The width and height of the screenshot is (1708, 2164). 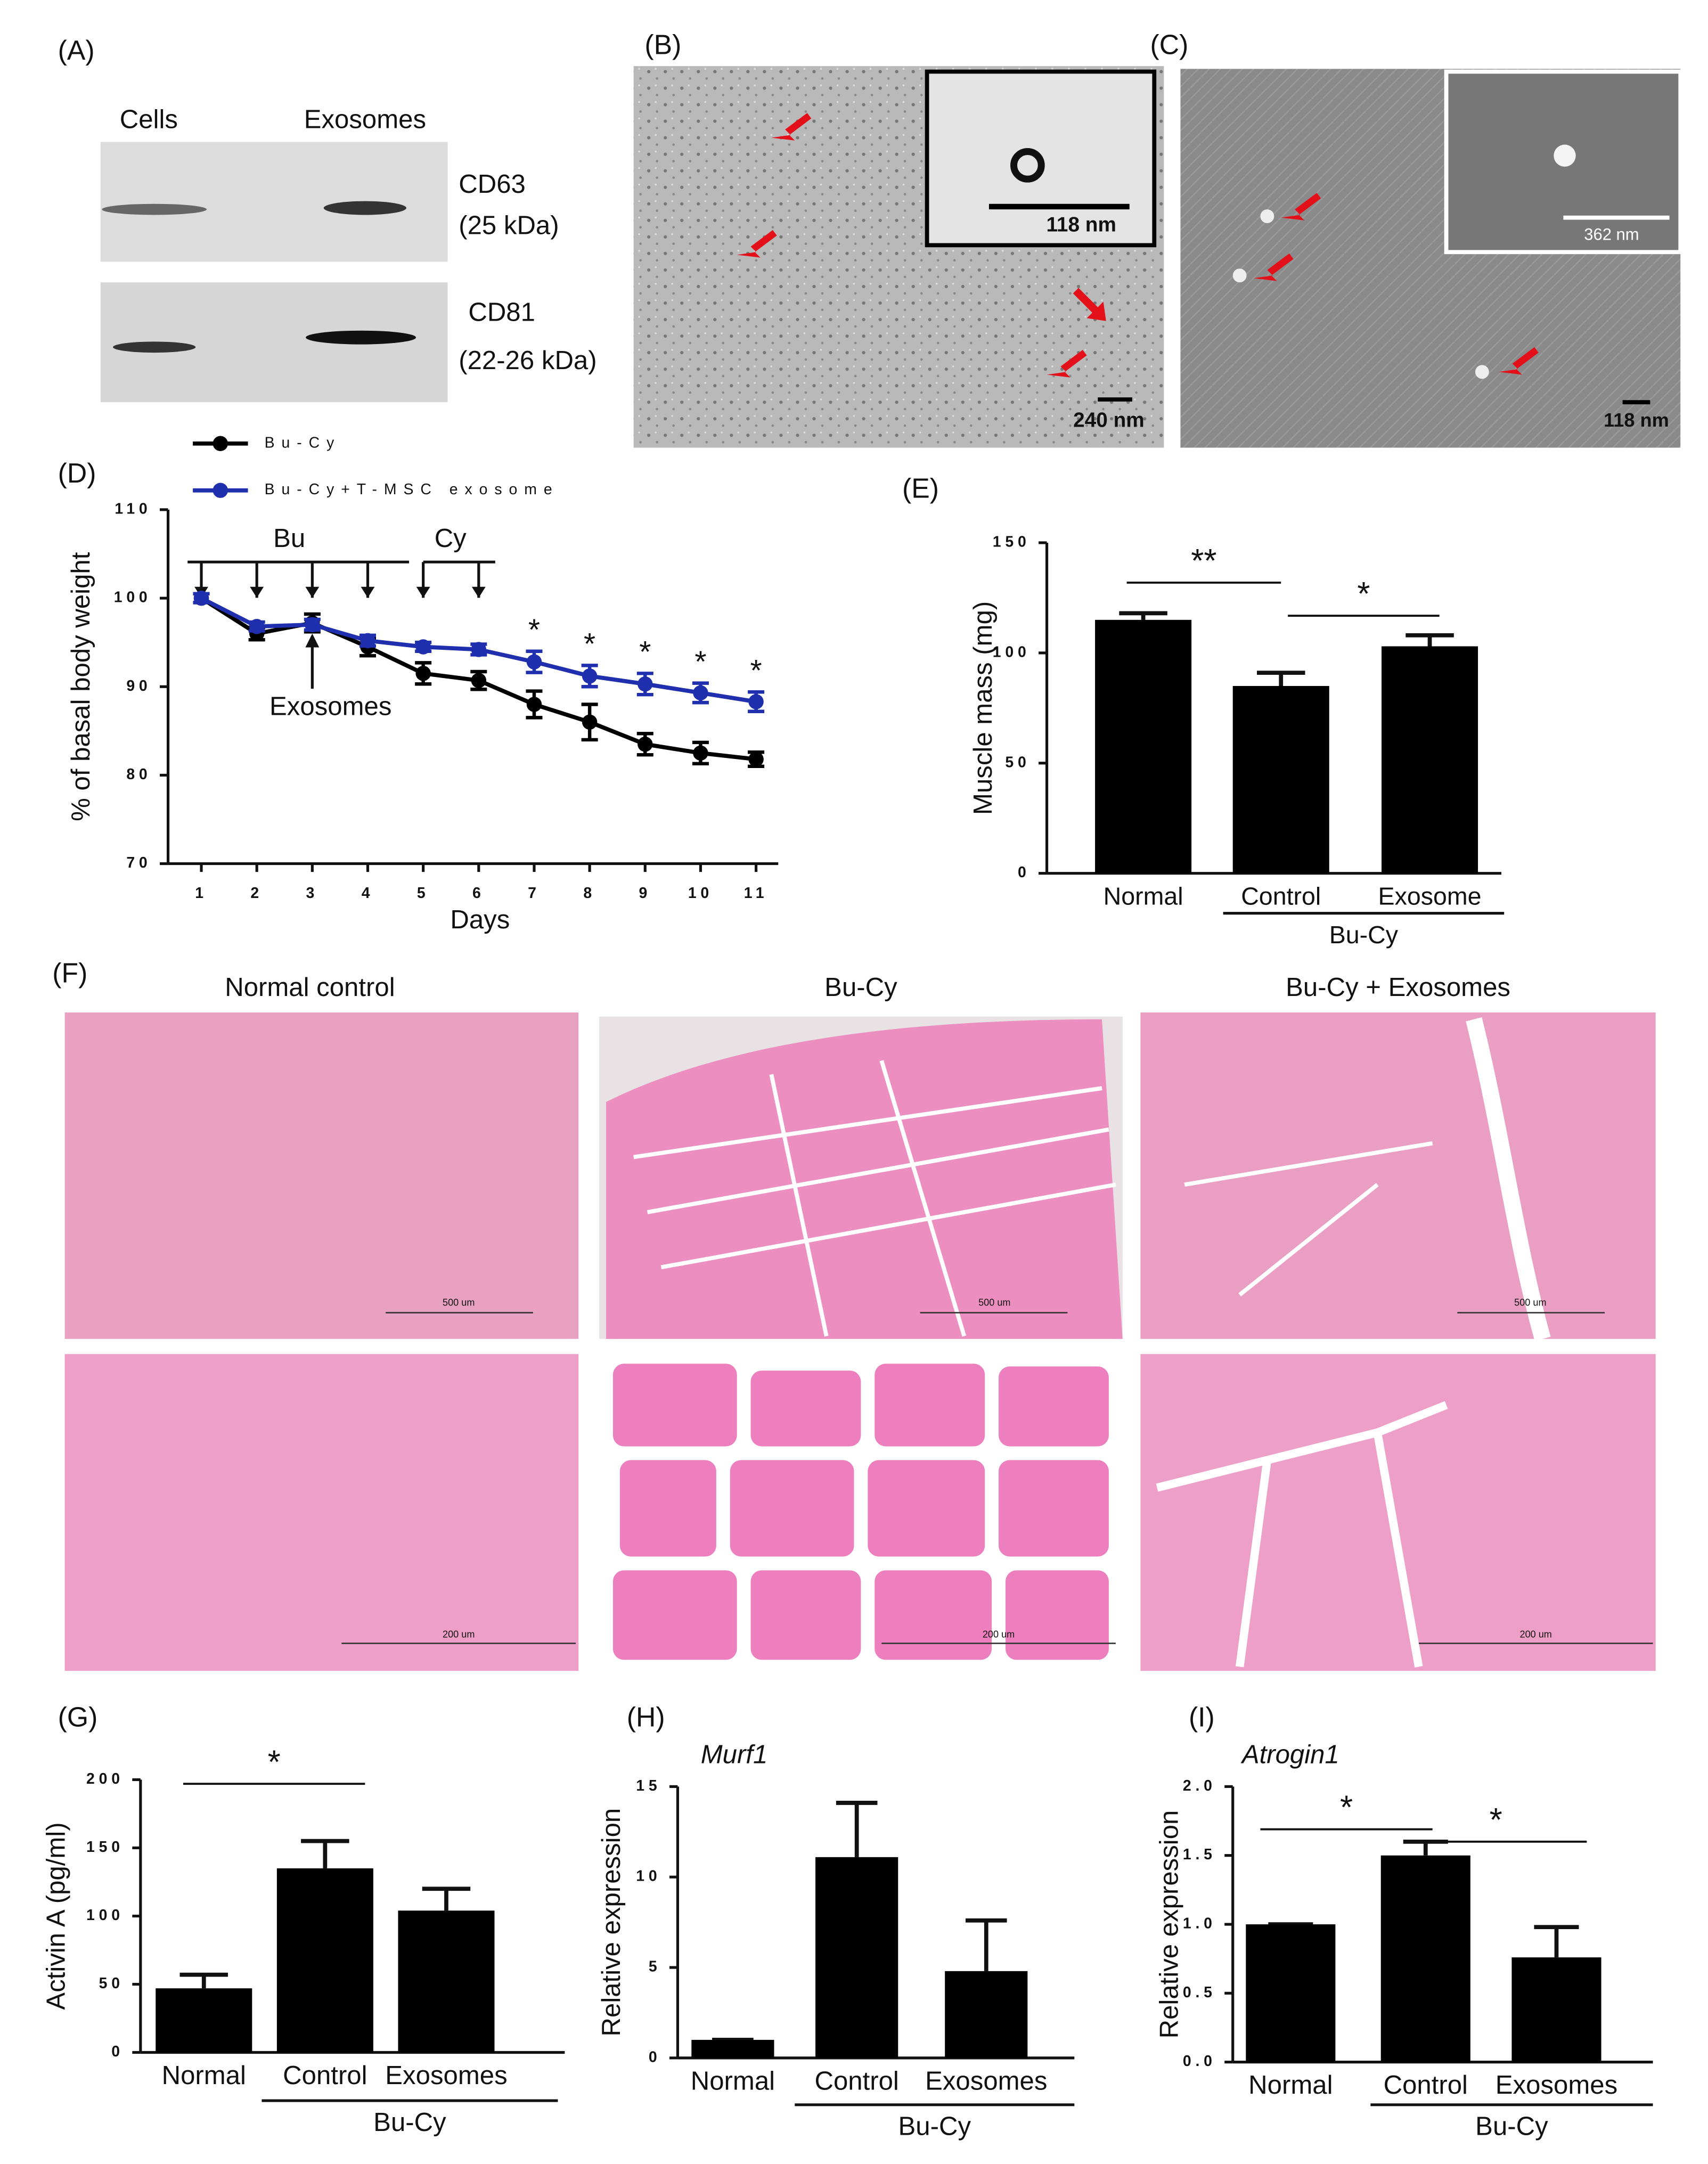 What do you see at coordinates (133, 508) in the screenshot?
I see `y-tick-label: 110` at bounding box center [133, 508].